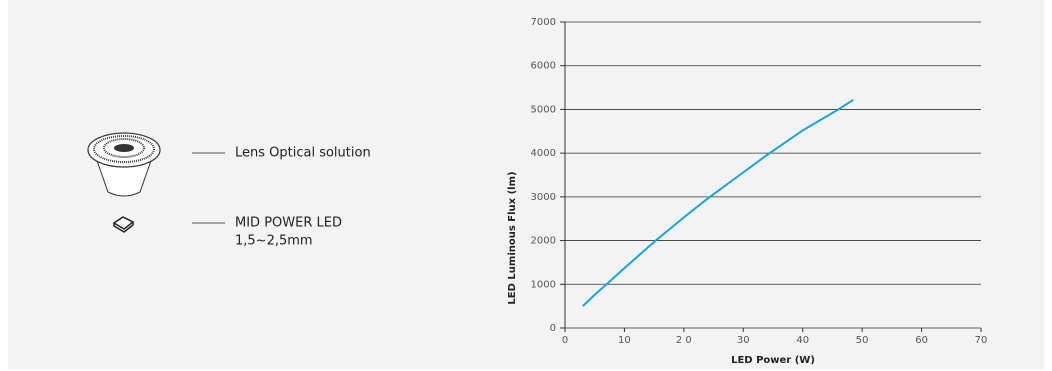  I want to click on y-tick-label: 1000, so click(543, 284).